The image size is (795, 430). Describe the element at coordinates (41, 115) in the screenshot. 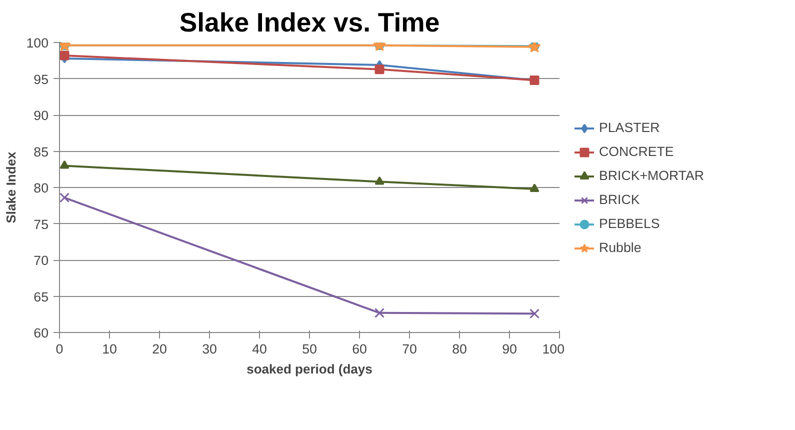

I see `y-tick-label: 90` at that location.